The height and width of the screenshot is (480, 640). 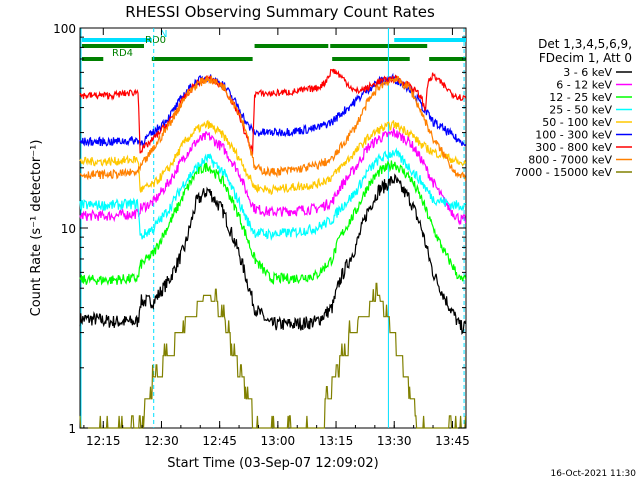 I want to click on x-tick-label-3: 13:00, so click(x=278, y=441).